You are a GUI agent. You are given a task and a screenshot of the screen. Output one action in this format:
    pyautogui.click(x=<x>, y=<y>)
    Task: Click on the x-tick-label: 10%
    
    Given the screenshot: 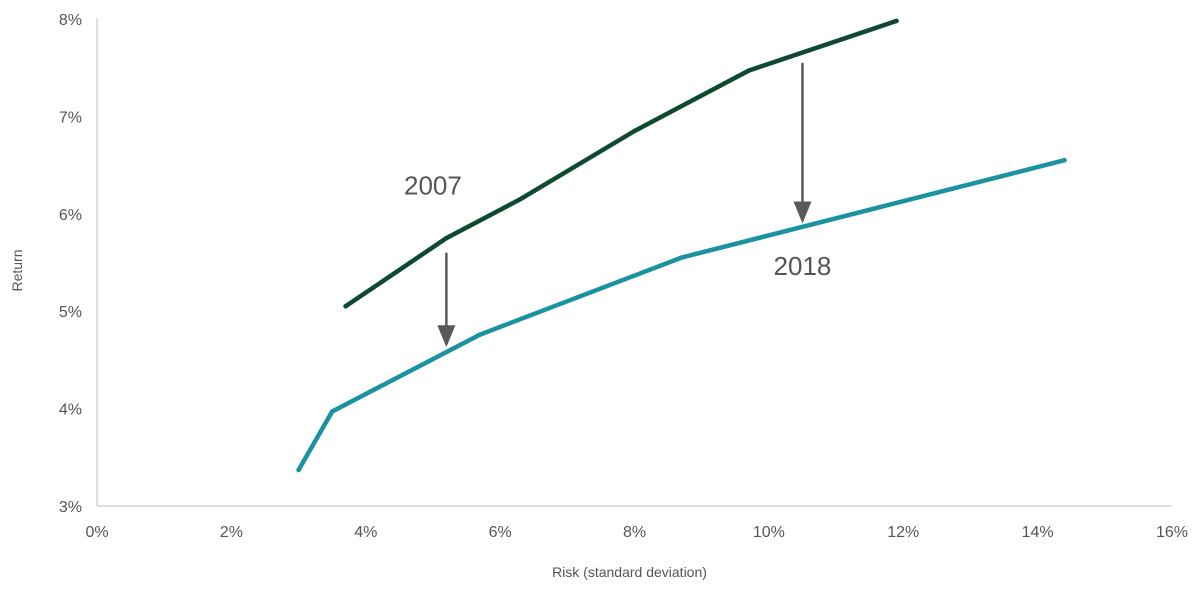 What is the action you would take?
    pyautogui.click(x=769, y=532)
    